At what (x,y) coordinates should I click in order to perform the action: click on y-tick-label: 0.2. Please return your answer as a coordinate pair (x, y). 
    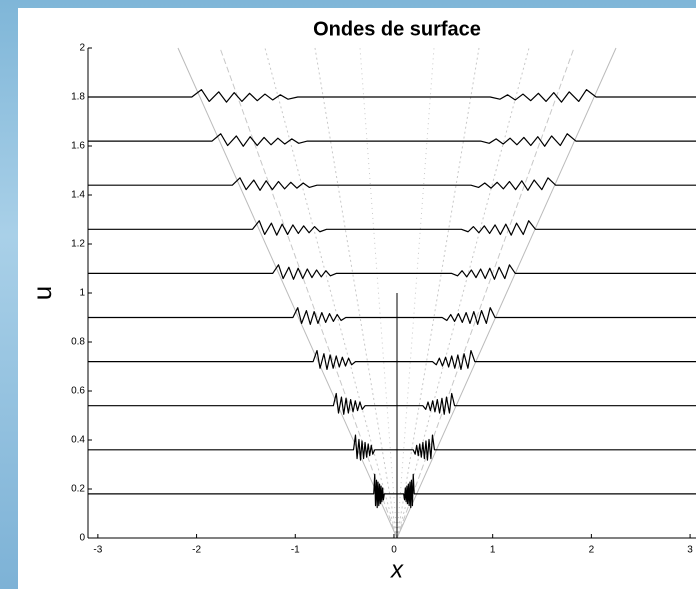
    Looking at the image, I should click on (78, 489).